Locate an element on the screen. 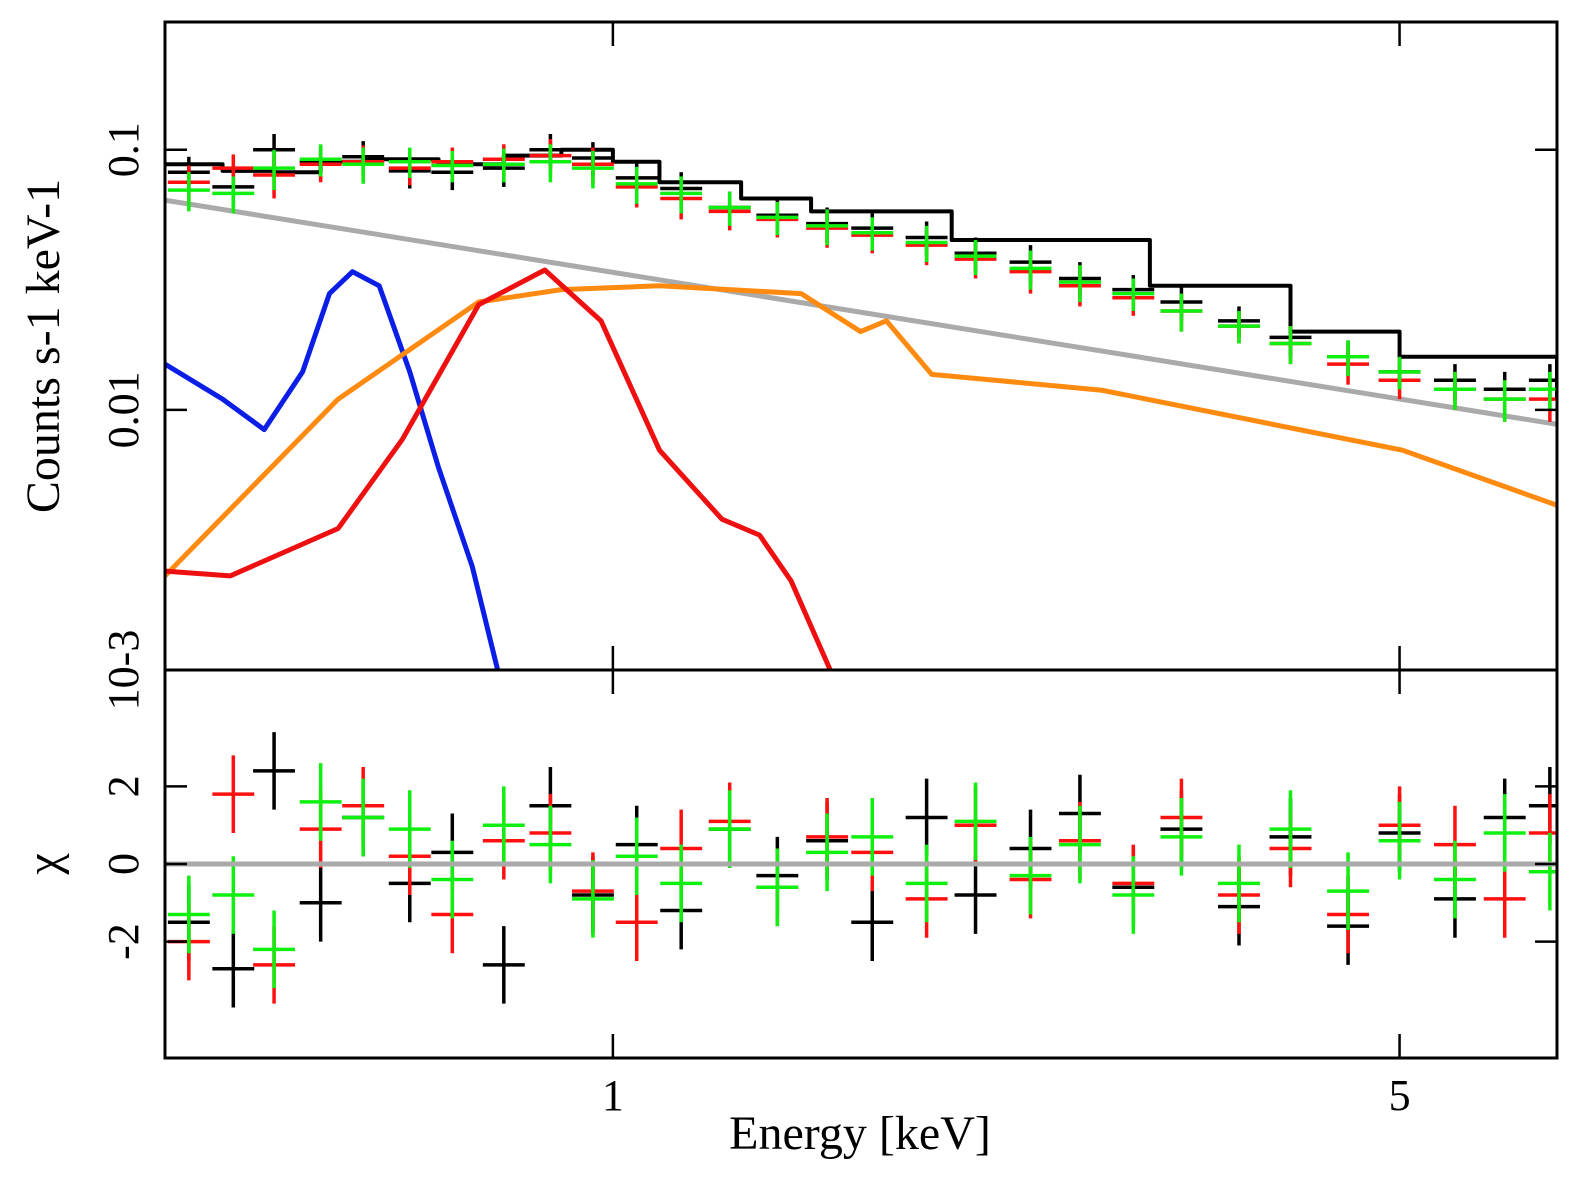 Image resolution: width=1578 pixels, height=1184 pixels. x-tick-label: 1 is located at coordinates (613, 1095).